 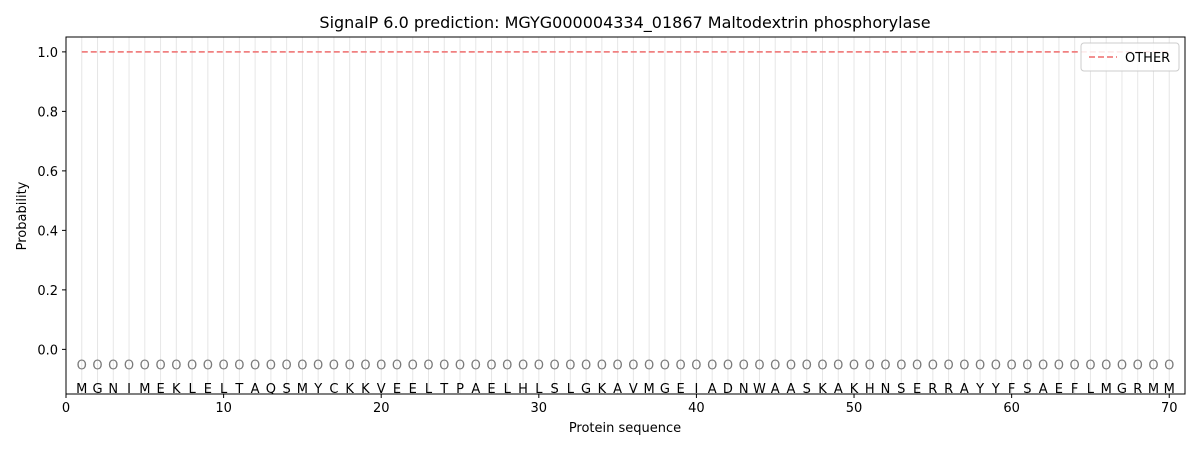 What do you see at coordinates (47, 112) in the screenshot?
I see `y-tick-label: 0.8` at bounding box center [47, 112].